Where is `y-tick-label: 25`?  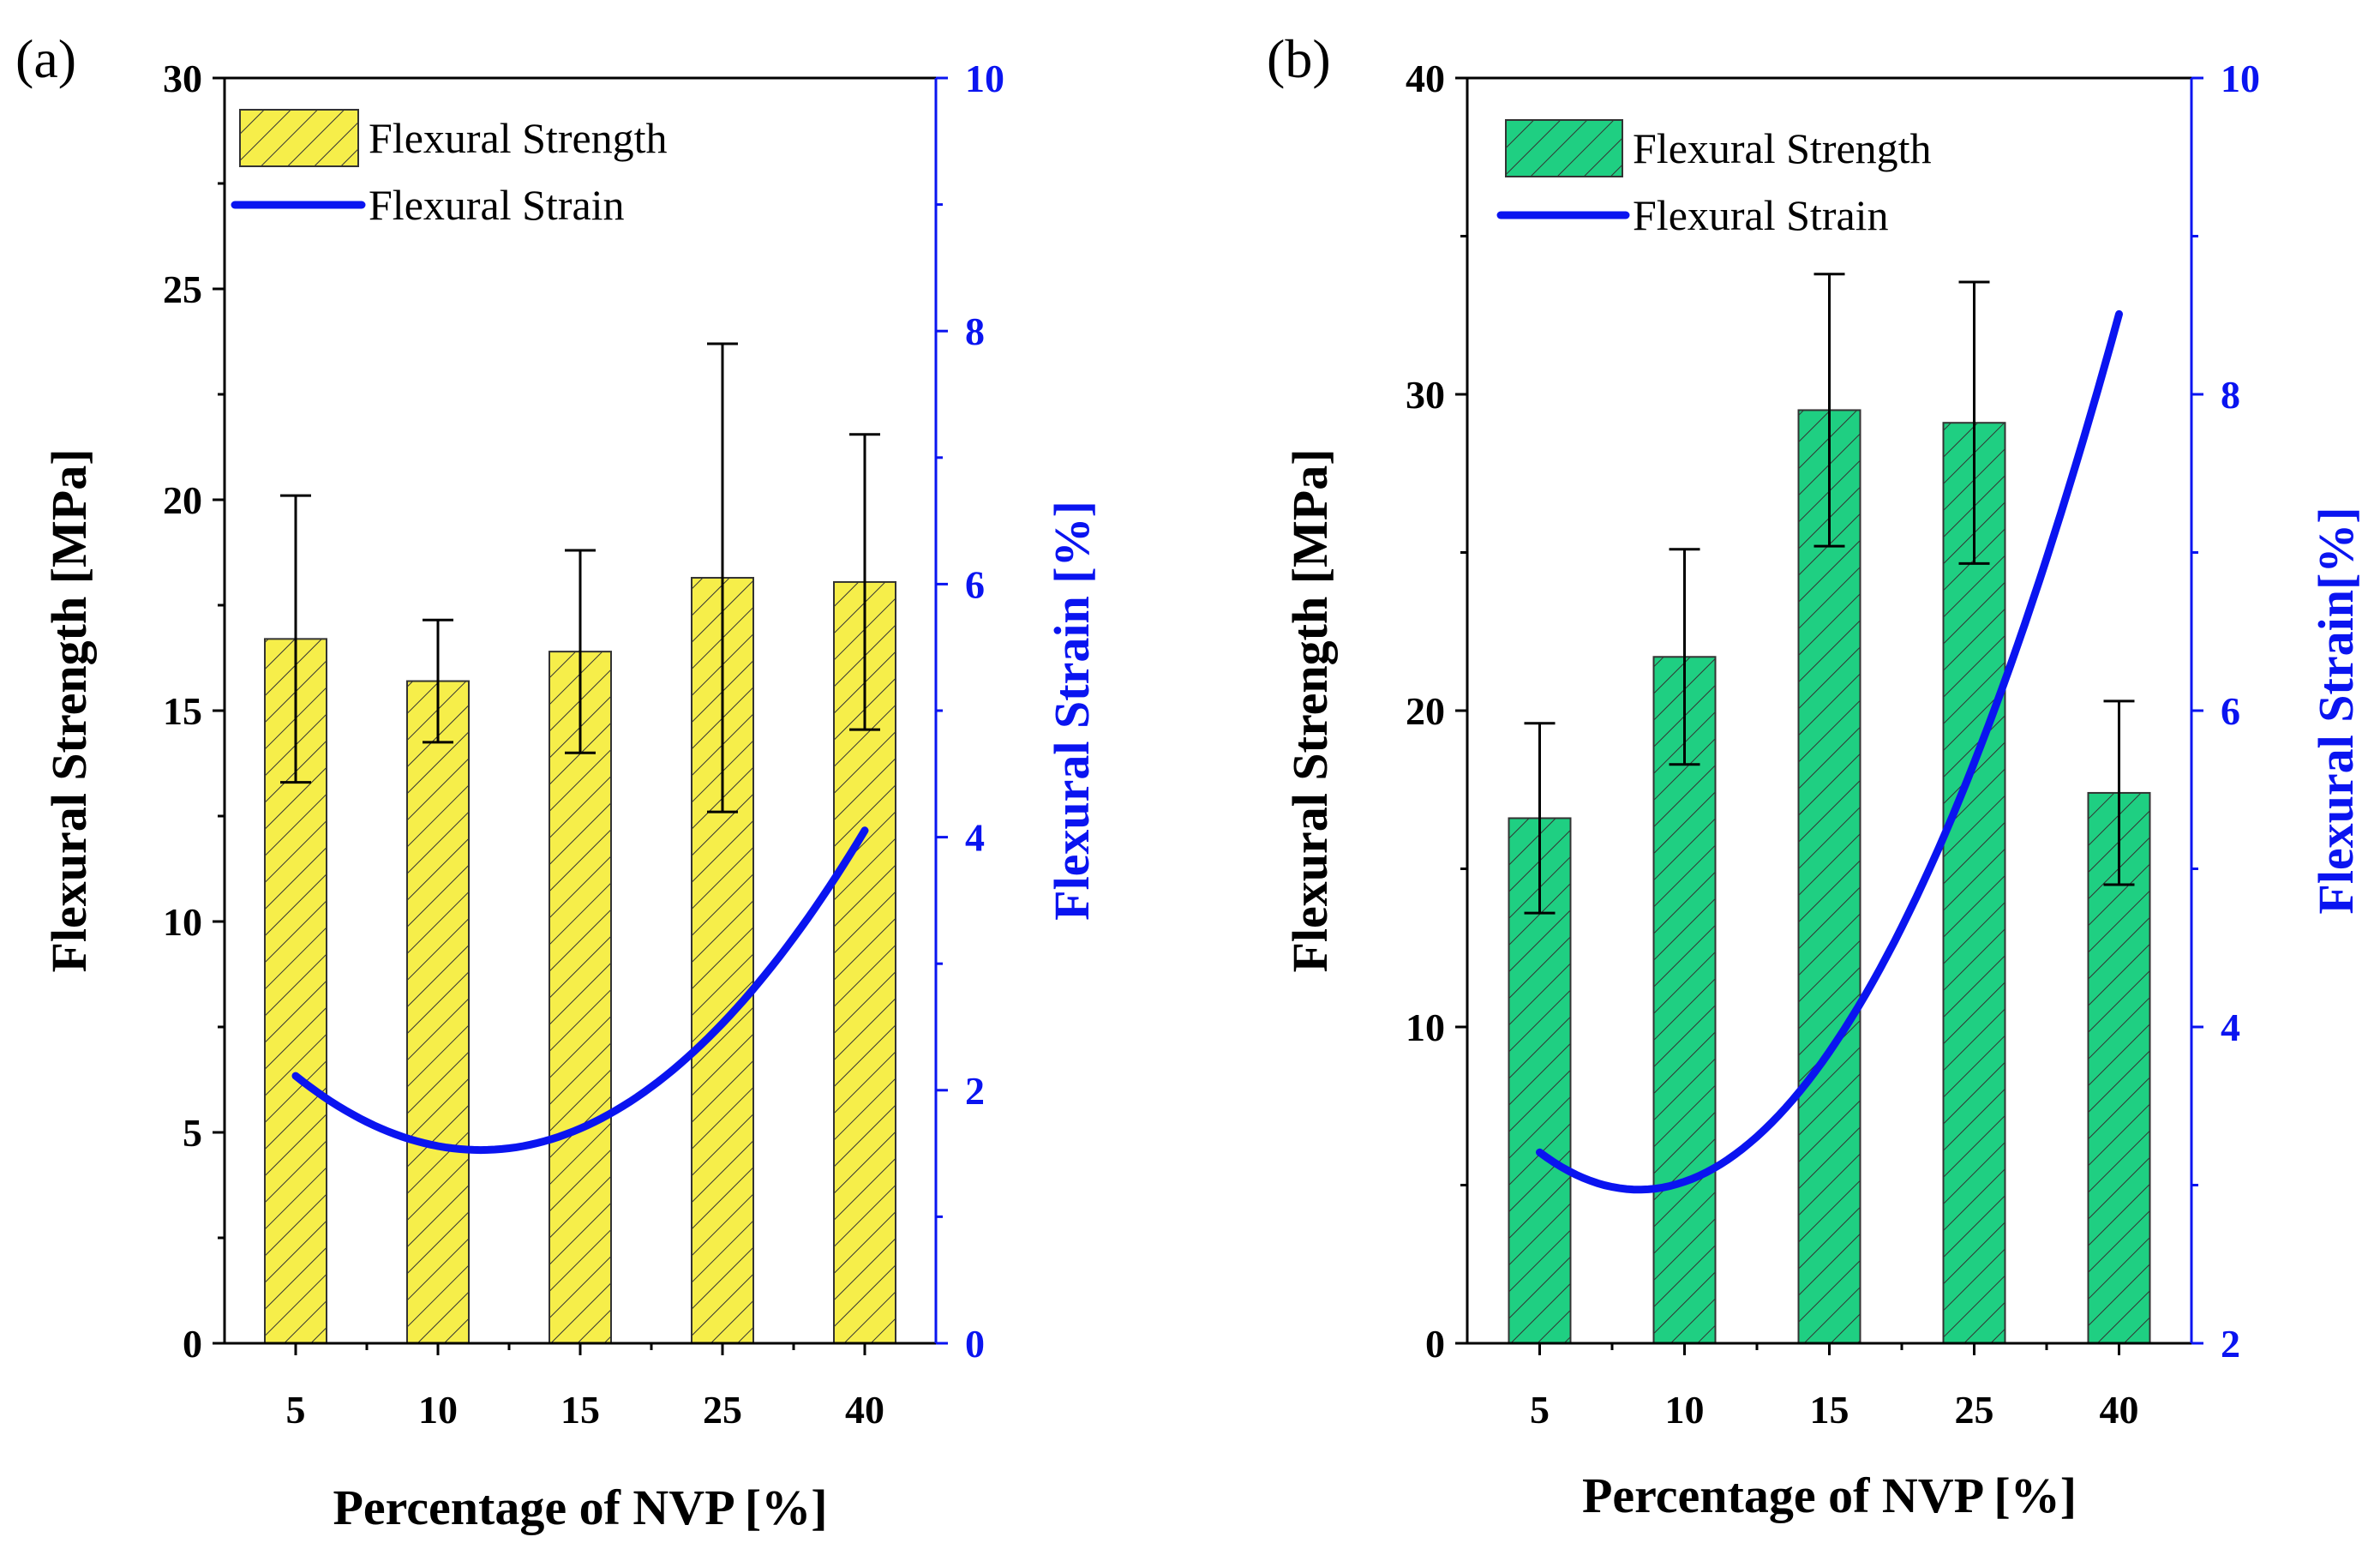
y-tick-label: 25 is located at coordinates (182, 289).